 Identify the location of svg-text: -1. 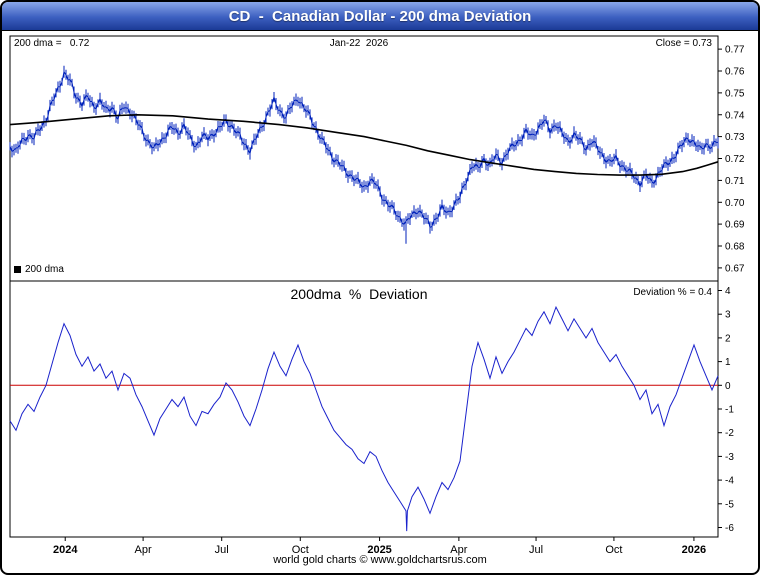
(729, 410).